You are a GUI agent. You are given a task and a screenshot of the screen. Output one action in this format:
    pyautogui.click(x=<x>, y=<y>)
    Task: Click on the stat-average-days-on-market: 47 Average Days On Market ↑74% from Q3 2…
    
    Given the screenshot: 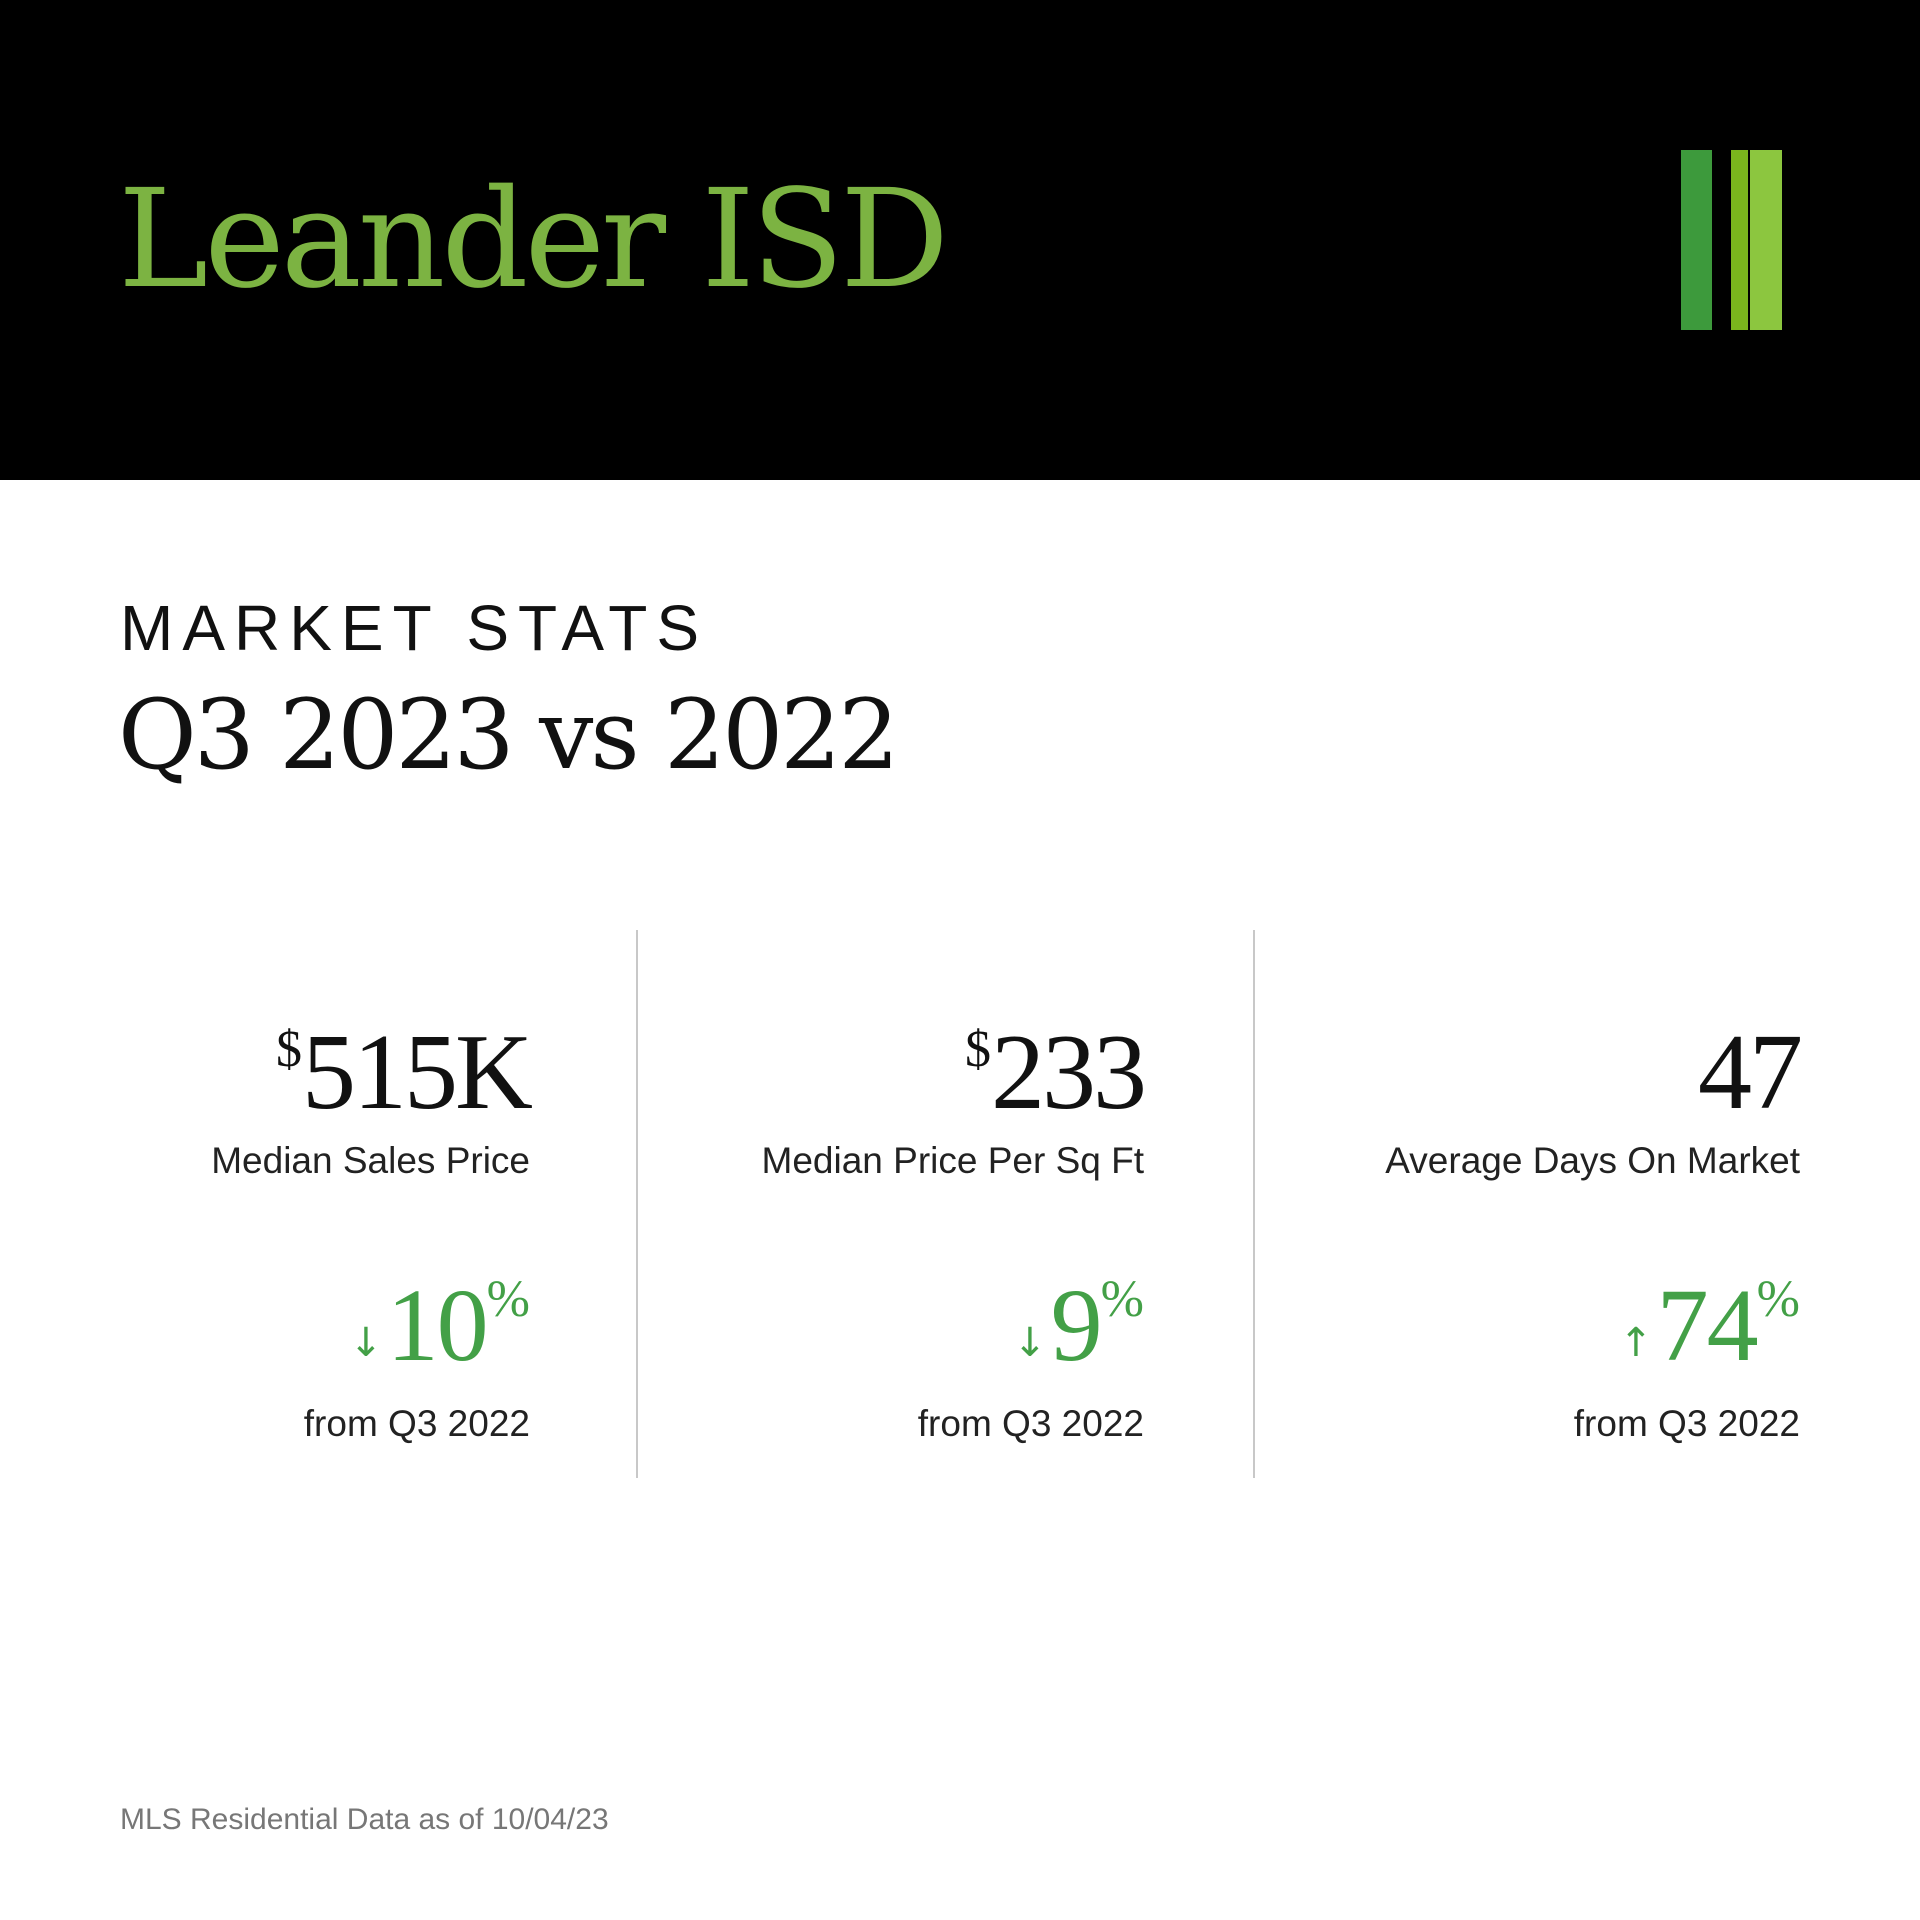 What is the action you would take?
    pyautogui.click(x=1594, y=1218)
    